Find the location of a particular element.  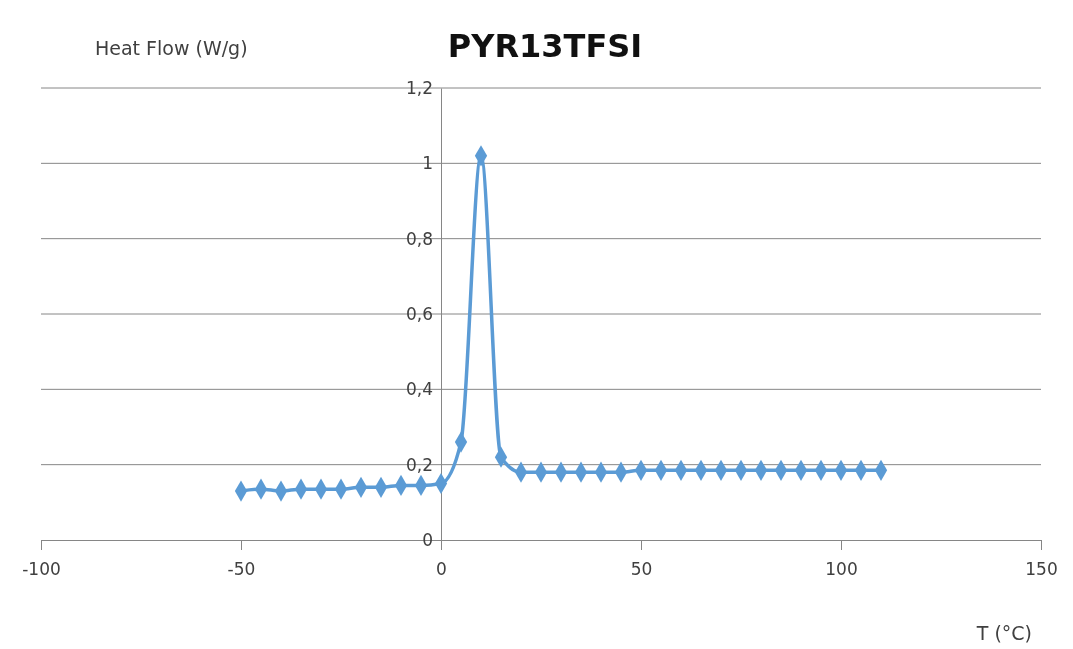

x-axis-title: T (°C) is located at coordinates (1003, 633).